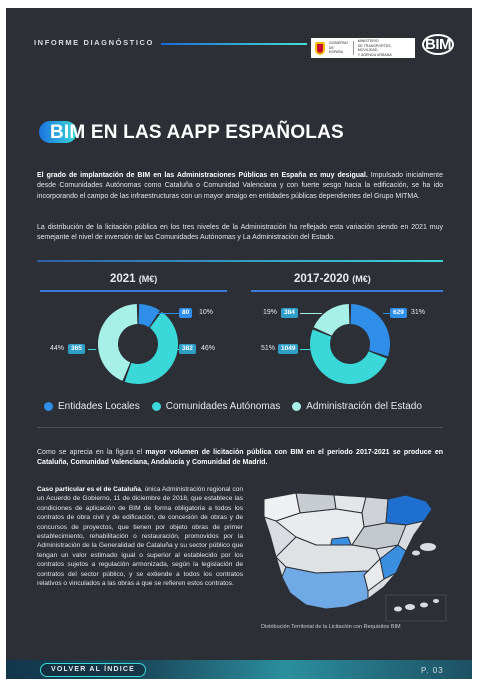 Image resolution: width=478 pixels, height=683 pixels. I want to click on chart-2021-pct-estado: 44%, so click(57, 348).